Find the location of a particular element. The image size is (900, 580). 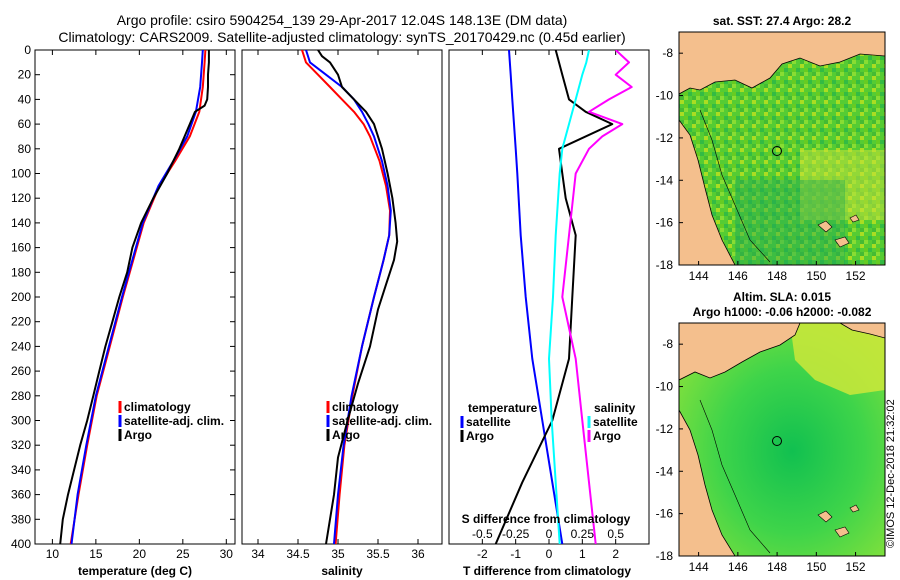

s-tick-label: 0.25 is located at coordinates (583, 534).